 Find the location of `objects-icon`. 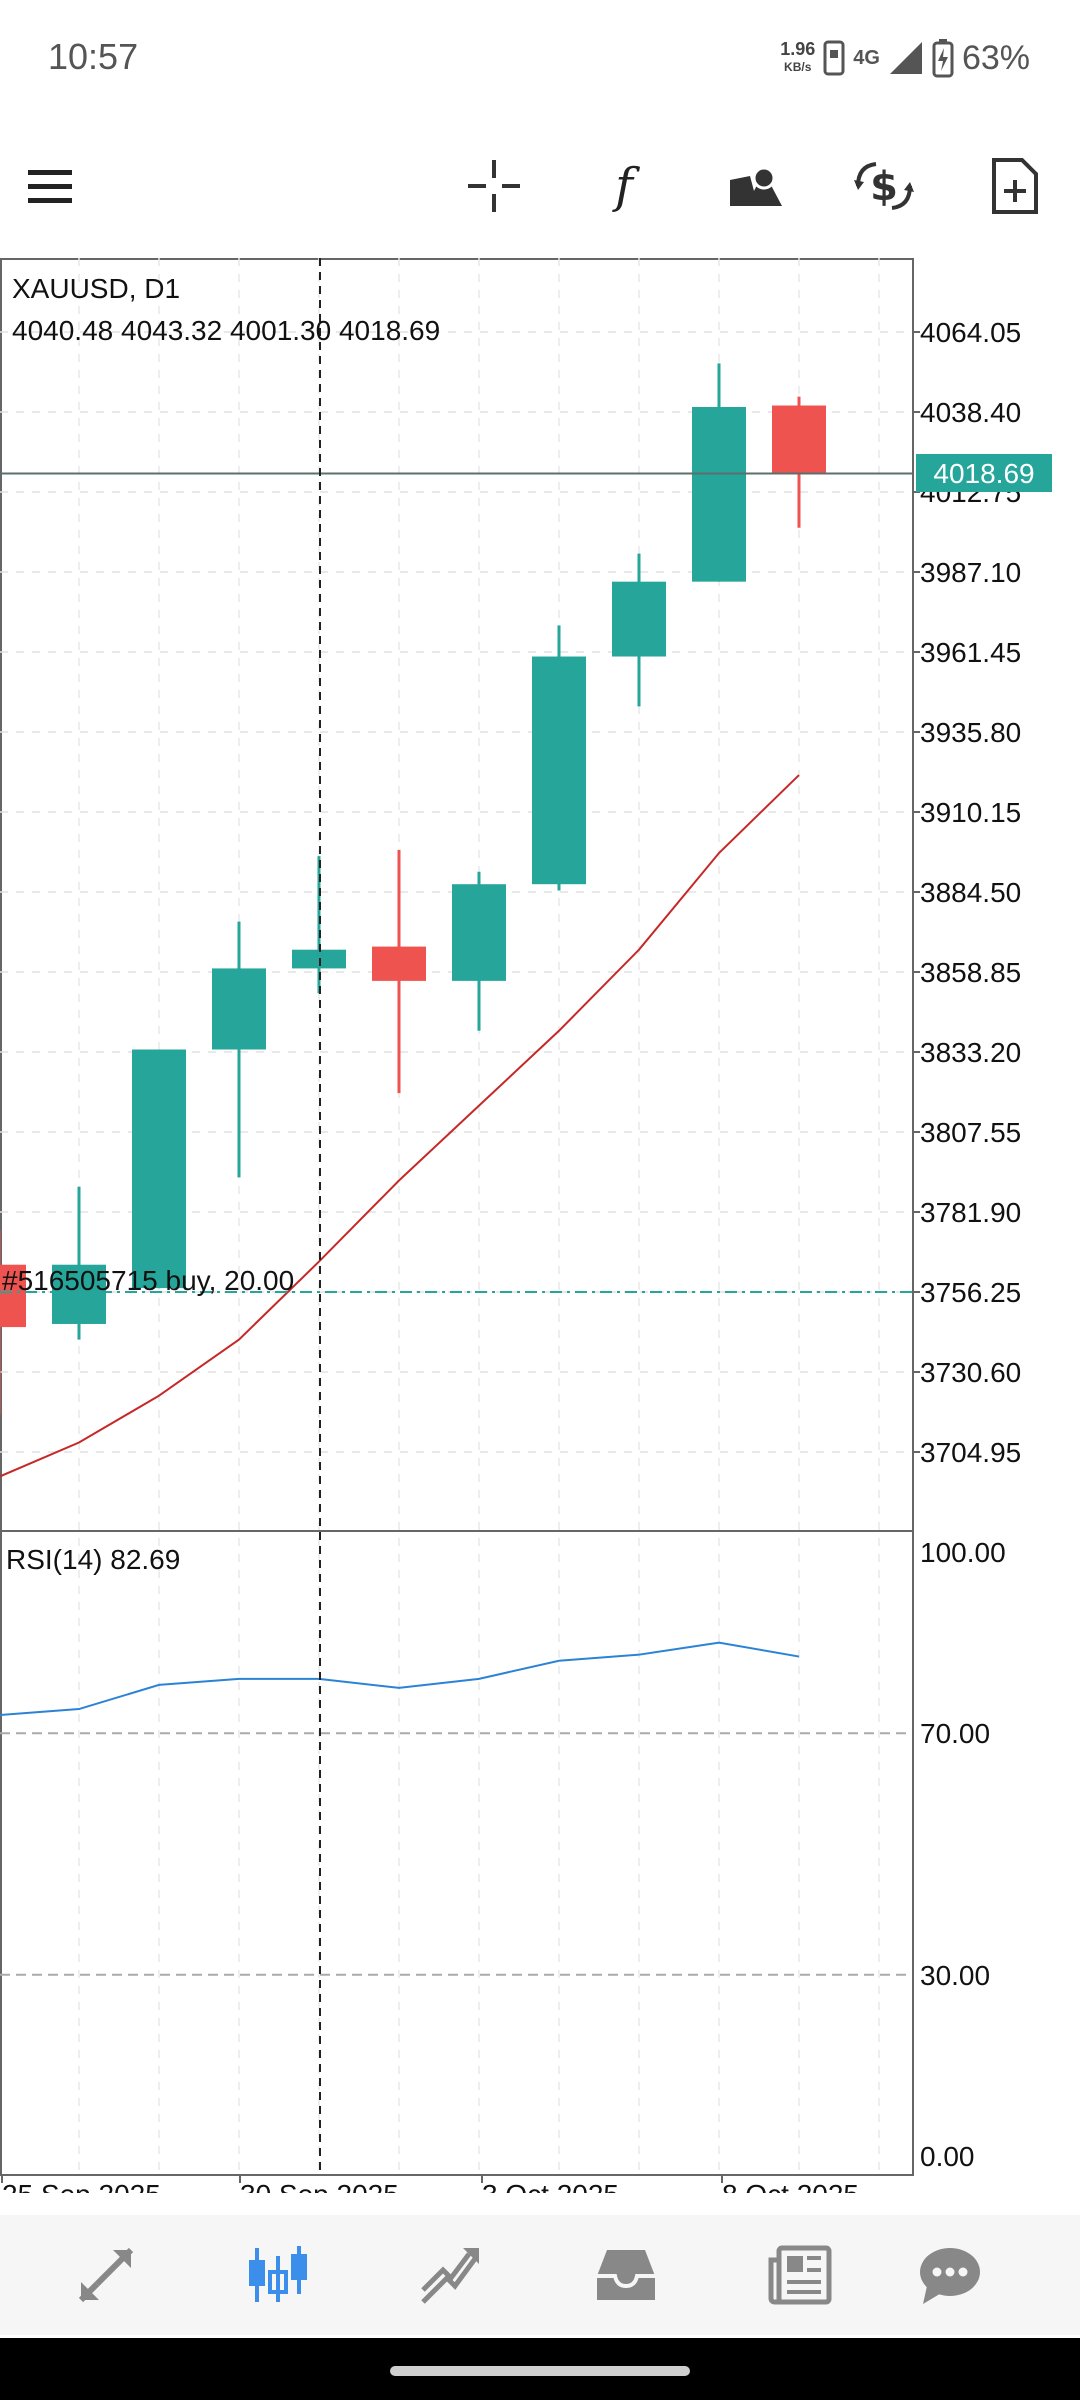

objects-icon is located at coordinates (756, 186).